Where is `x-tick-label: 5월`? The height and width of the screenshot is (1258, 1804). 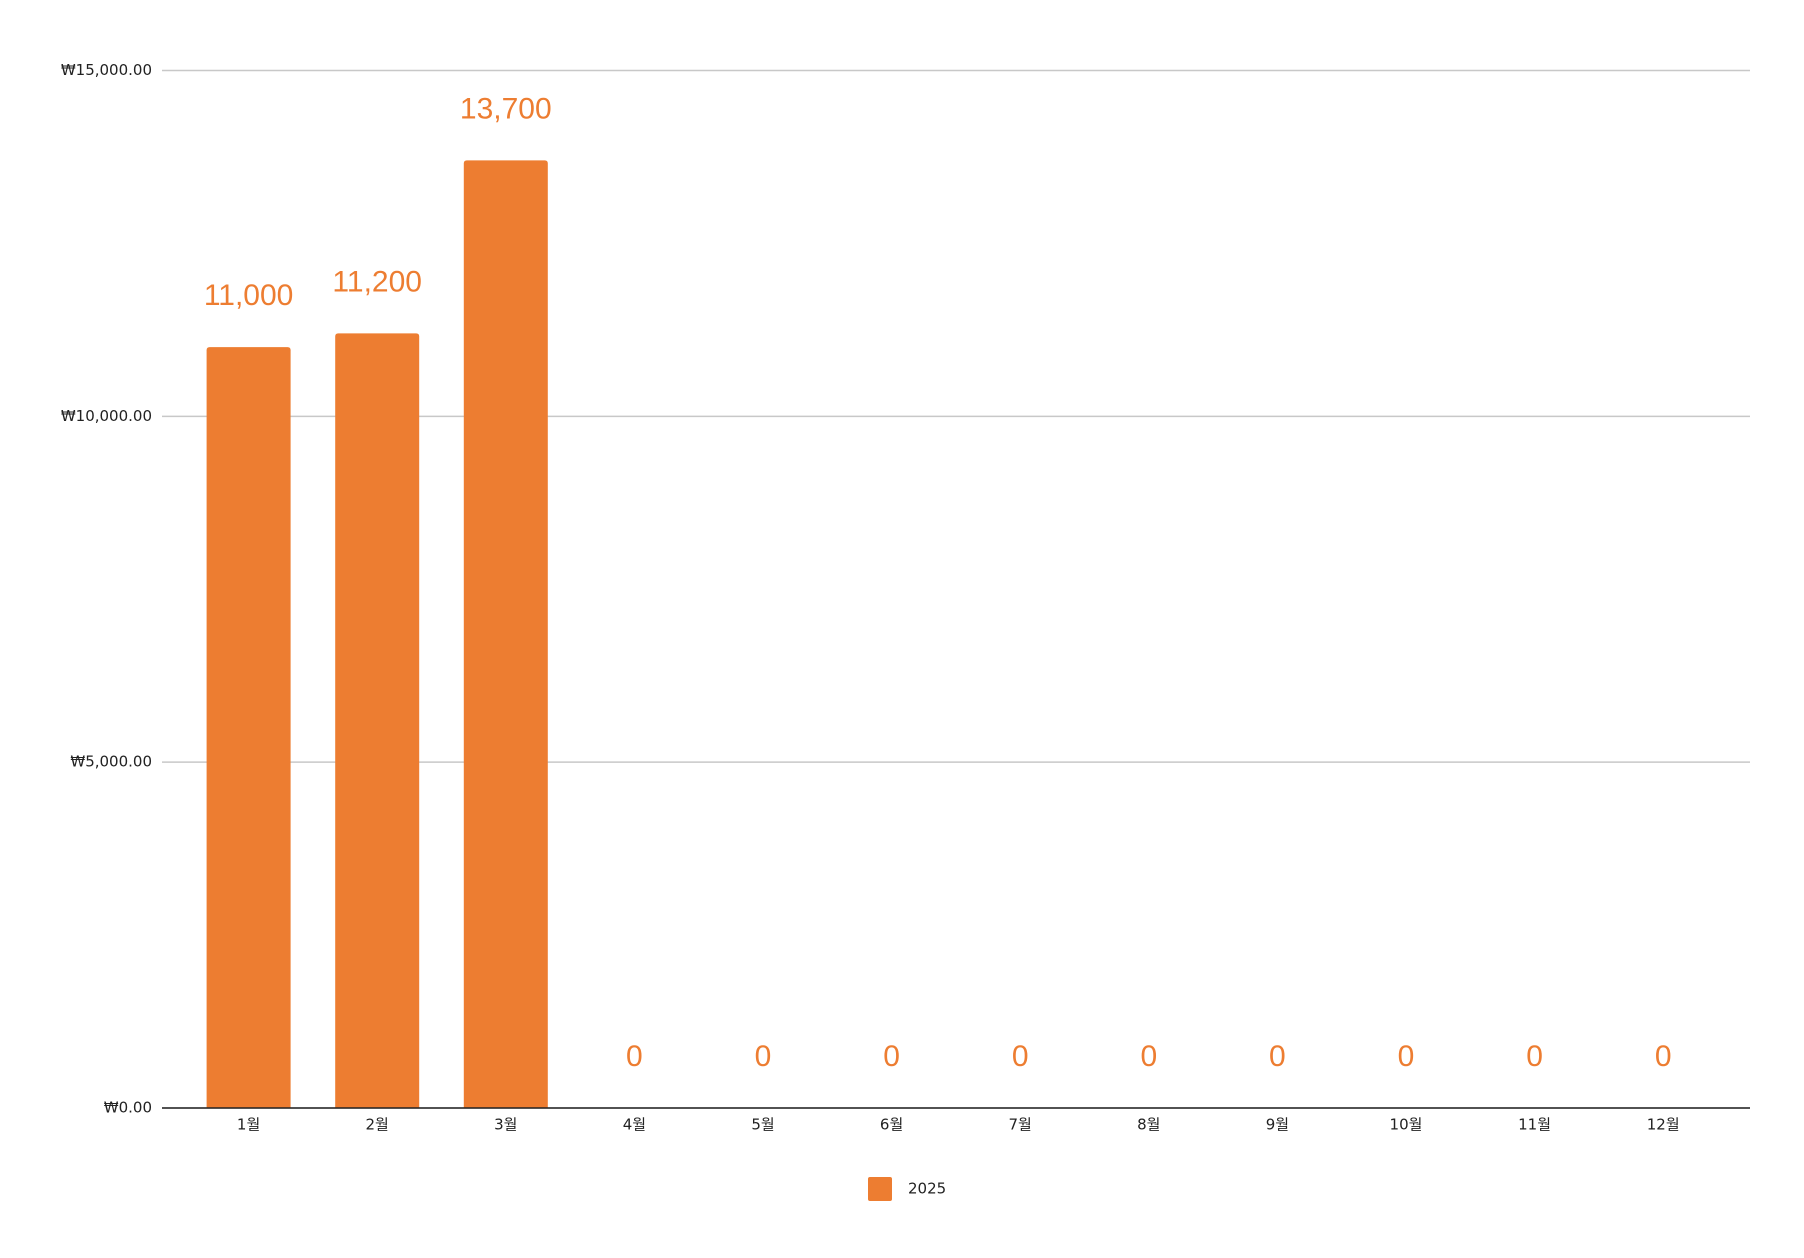 x-tick-label: 5월 is located at coordinates (762, 1125).